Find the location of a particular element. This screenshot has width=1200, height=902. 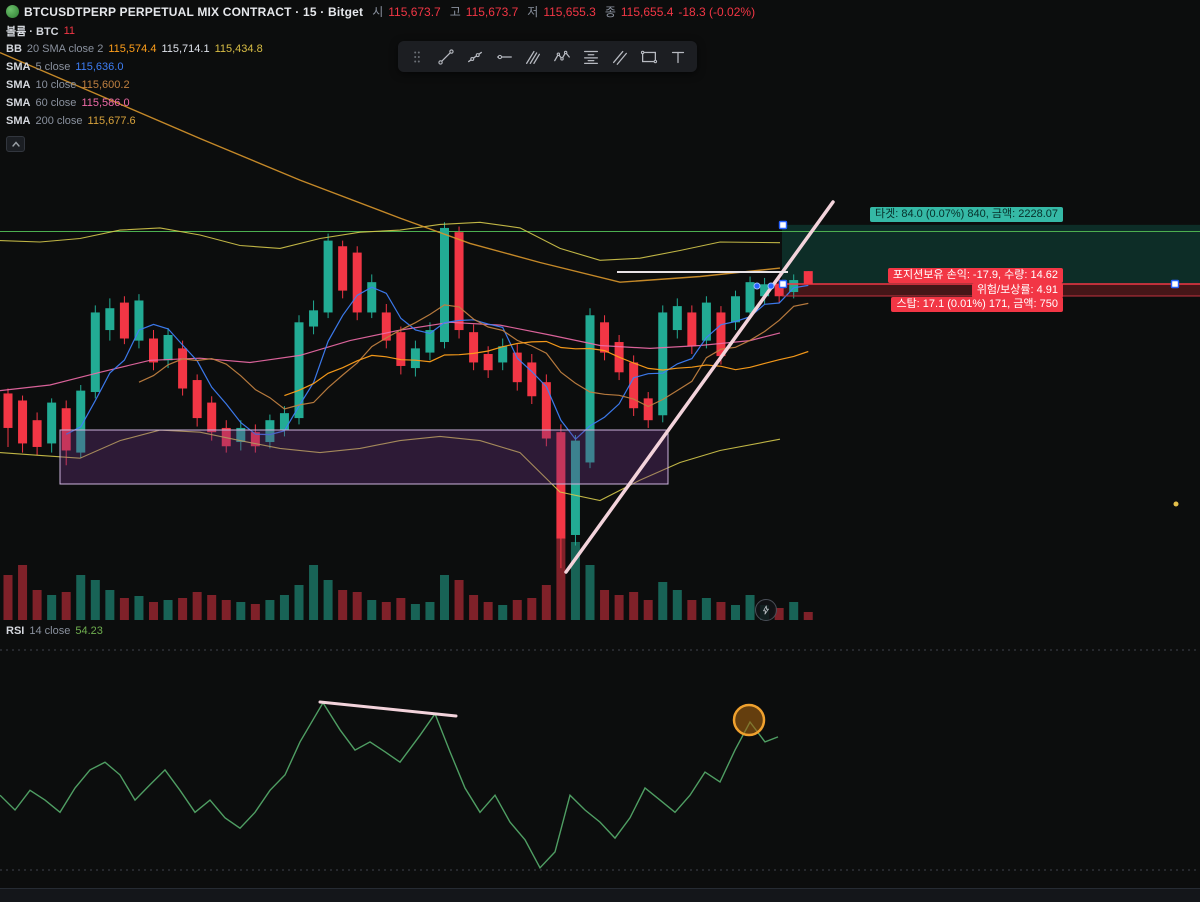

lightning-icon is located at coordinates (766, 610).